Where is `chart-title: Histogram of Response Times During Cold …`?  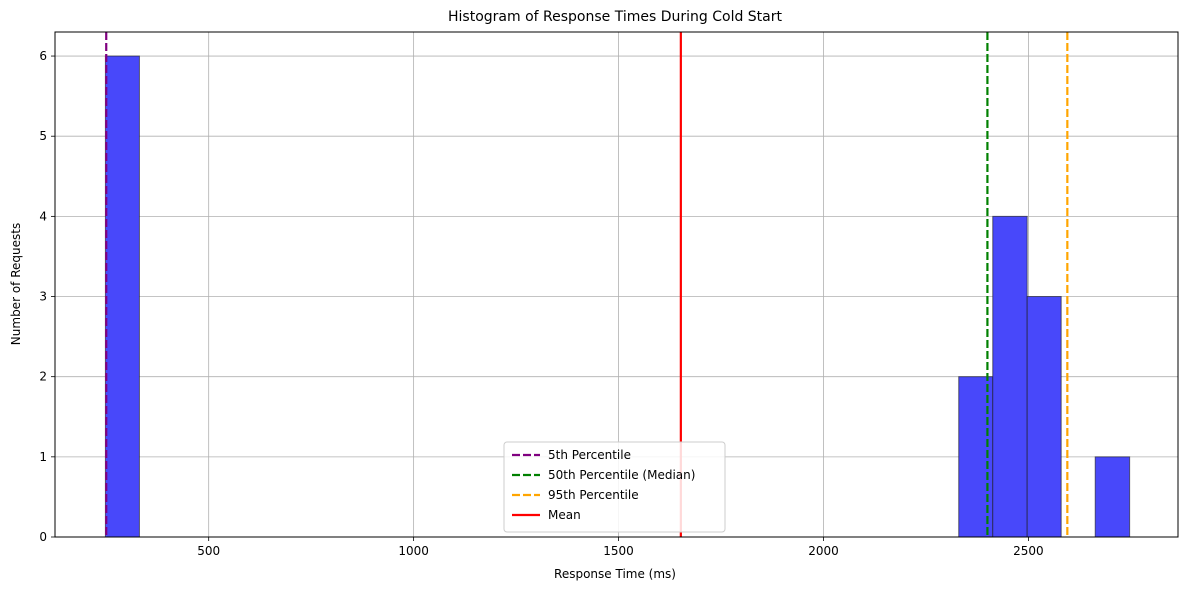
chart-title: Histogram of Response Times During Cold … is located at coordinates (615, 17).